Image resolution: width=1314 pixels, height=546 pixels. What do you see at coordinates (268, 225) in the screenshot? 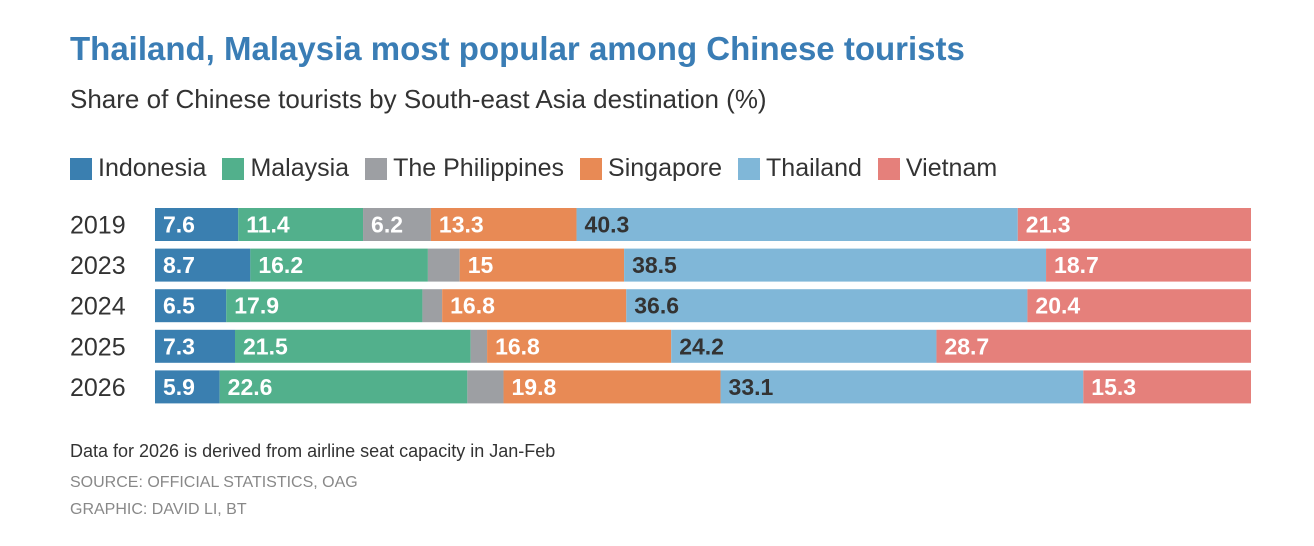
I see `data-label: 11.4` at bounding box center [268, 225].